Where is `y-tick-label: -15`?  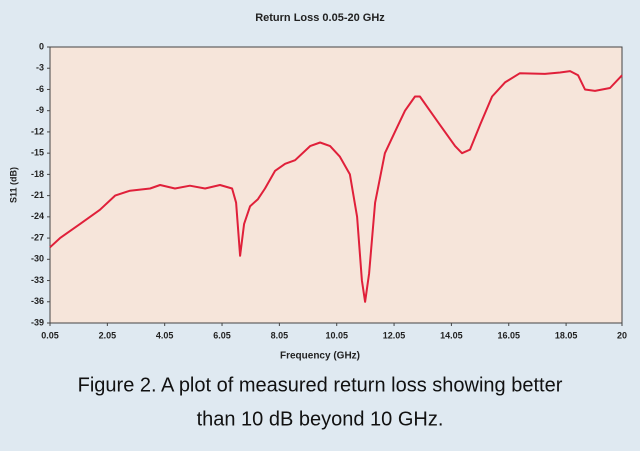
y-tick-label: -15 is located at coordinates (37, 153).